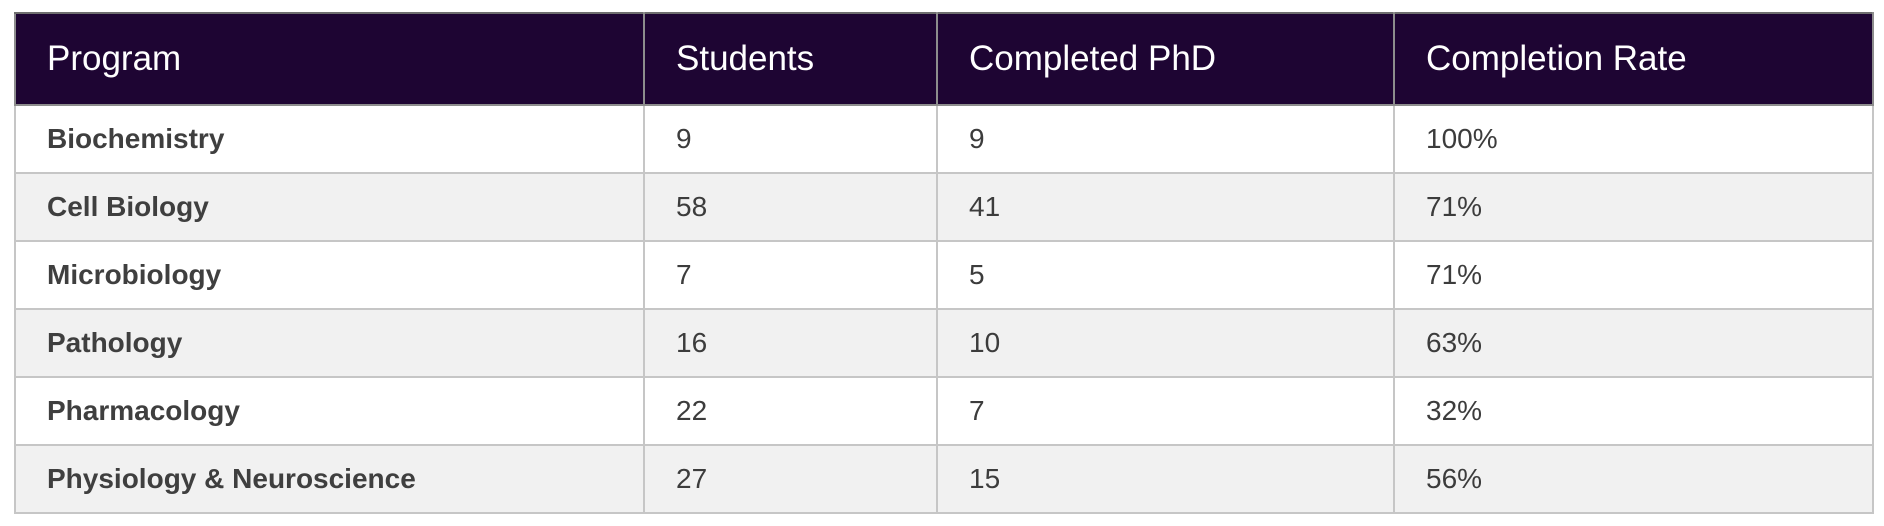 This screenshot has height=526, width=1884. Describe the element at coordinates (1633, 411) in the screenshot. I see `completion-rate-cell: 32%` at that location.